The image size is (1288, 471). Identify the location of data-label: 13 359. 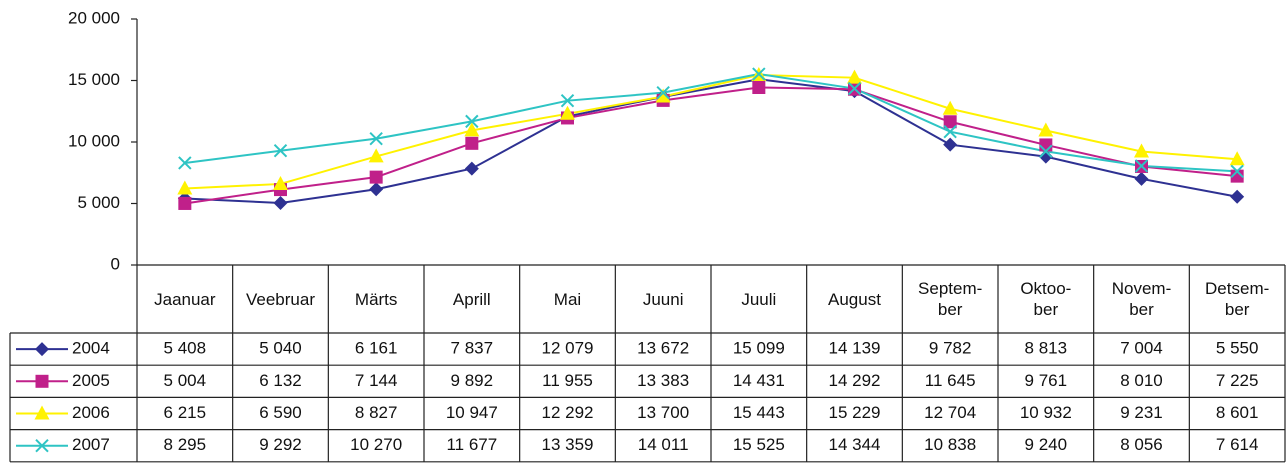
(568, 444).